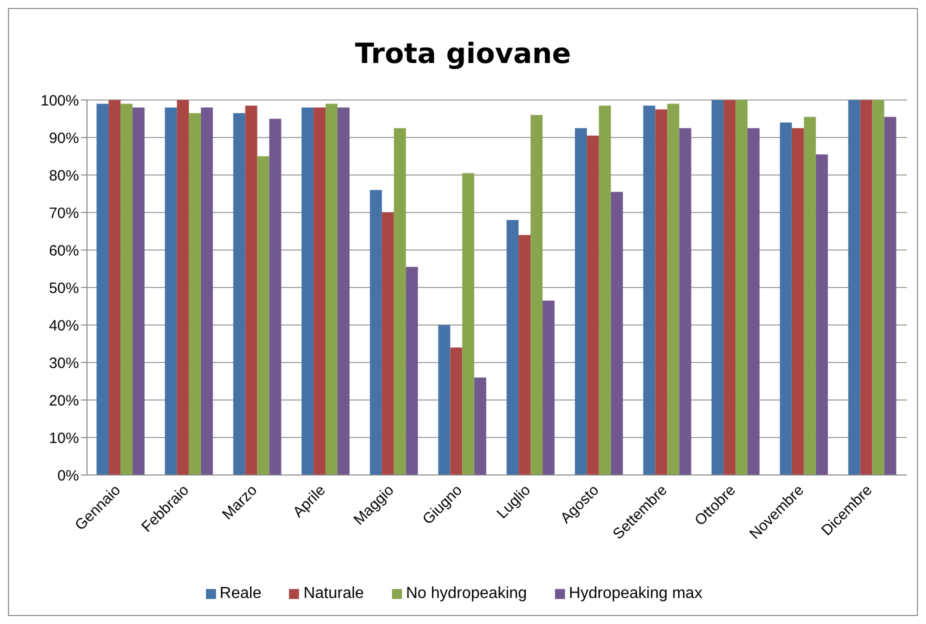 The height and width of the screenshot is (624, 926). I want to click on y-tick-label: 70%, so click(63, 213).